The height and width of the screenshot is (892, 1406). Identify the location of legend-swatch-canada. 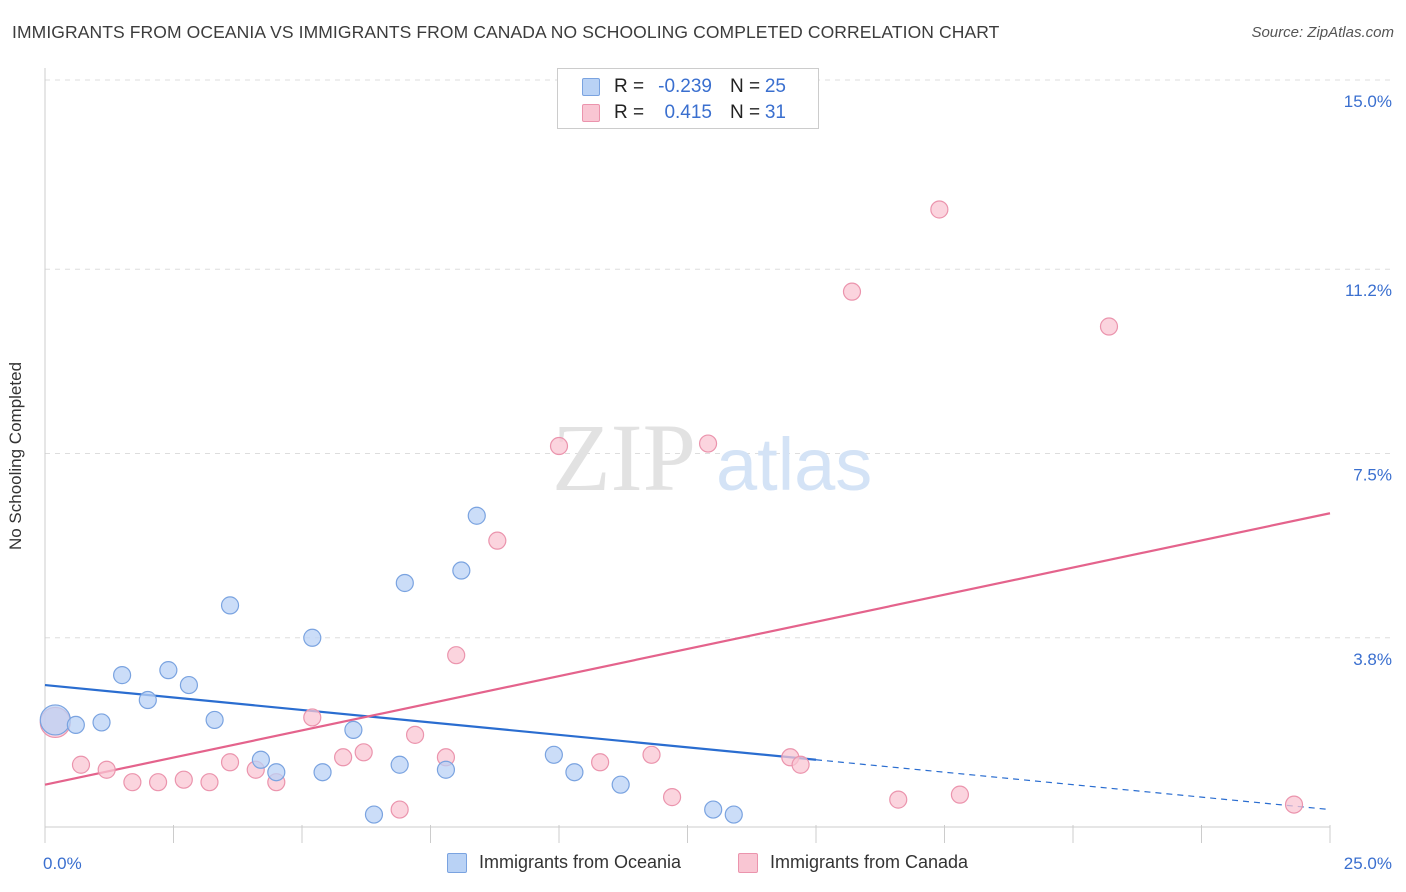
(591, 113).